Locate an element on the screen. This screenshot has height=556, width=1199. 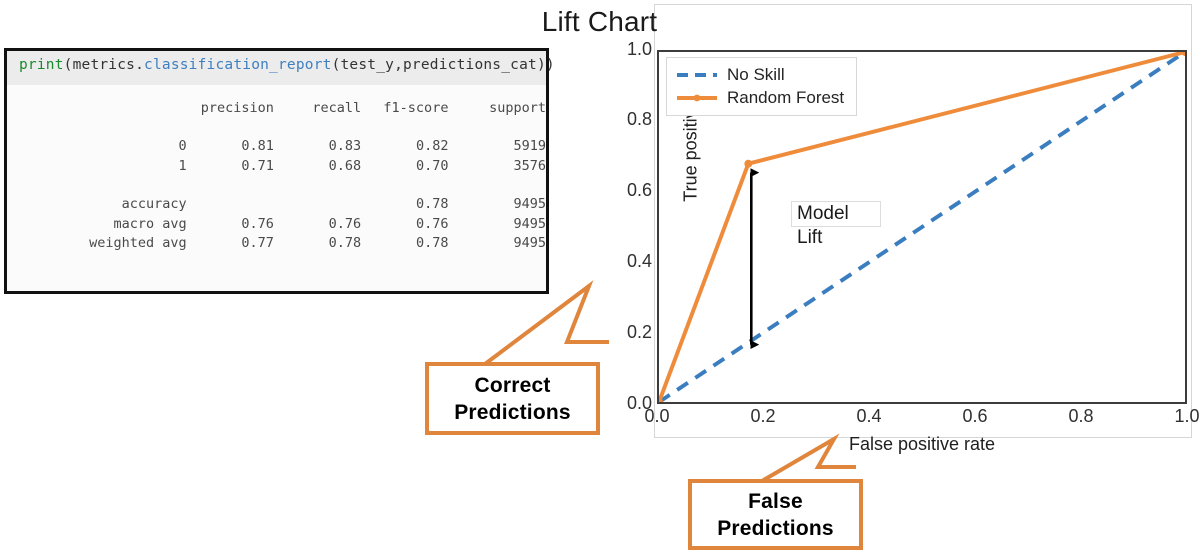
model-lift-line-1: Model is located at coordinates (823, 213).